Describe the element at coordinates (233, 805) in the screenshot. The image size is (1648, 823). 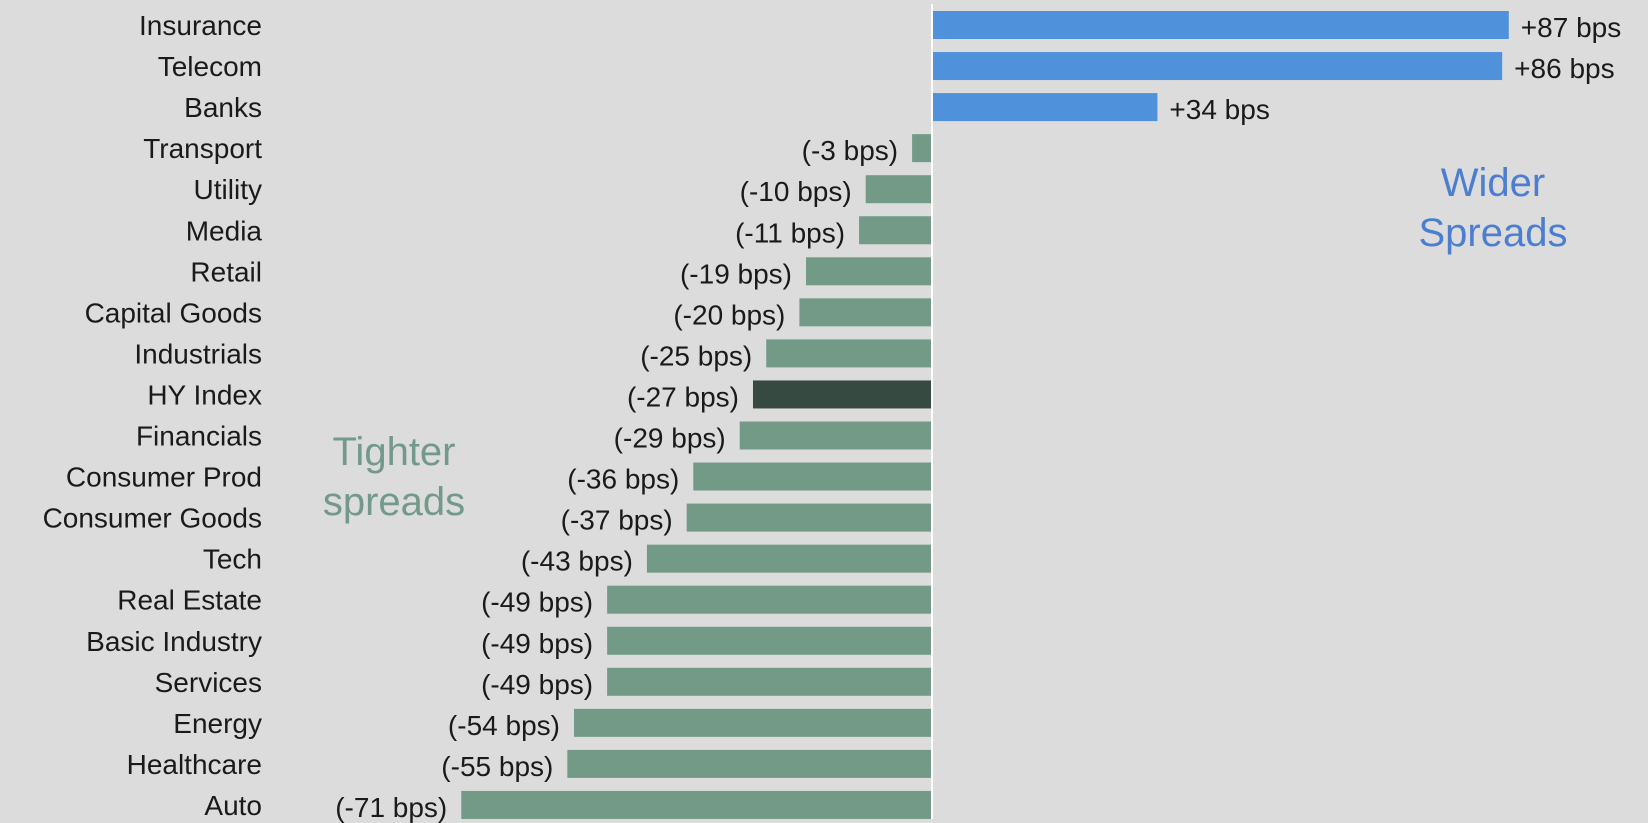
I see `category-label-auto: Auto` at that location.